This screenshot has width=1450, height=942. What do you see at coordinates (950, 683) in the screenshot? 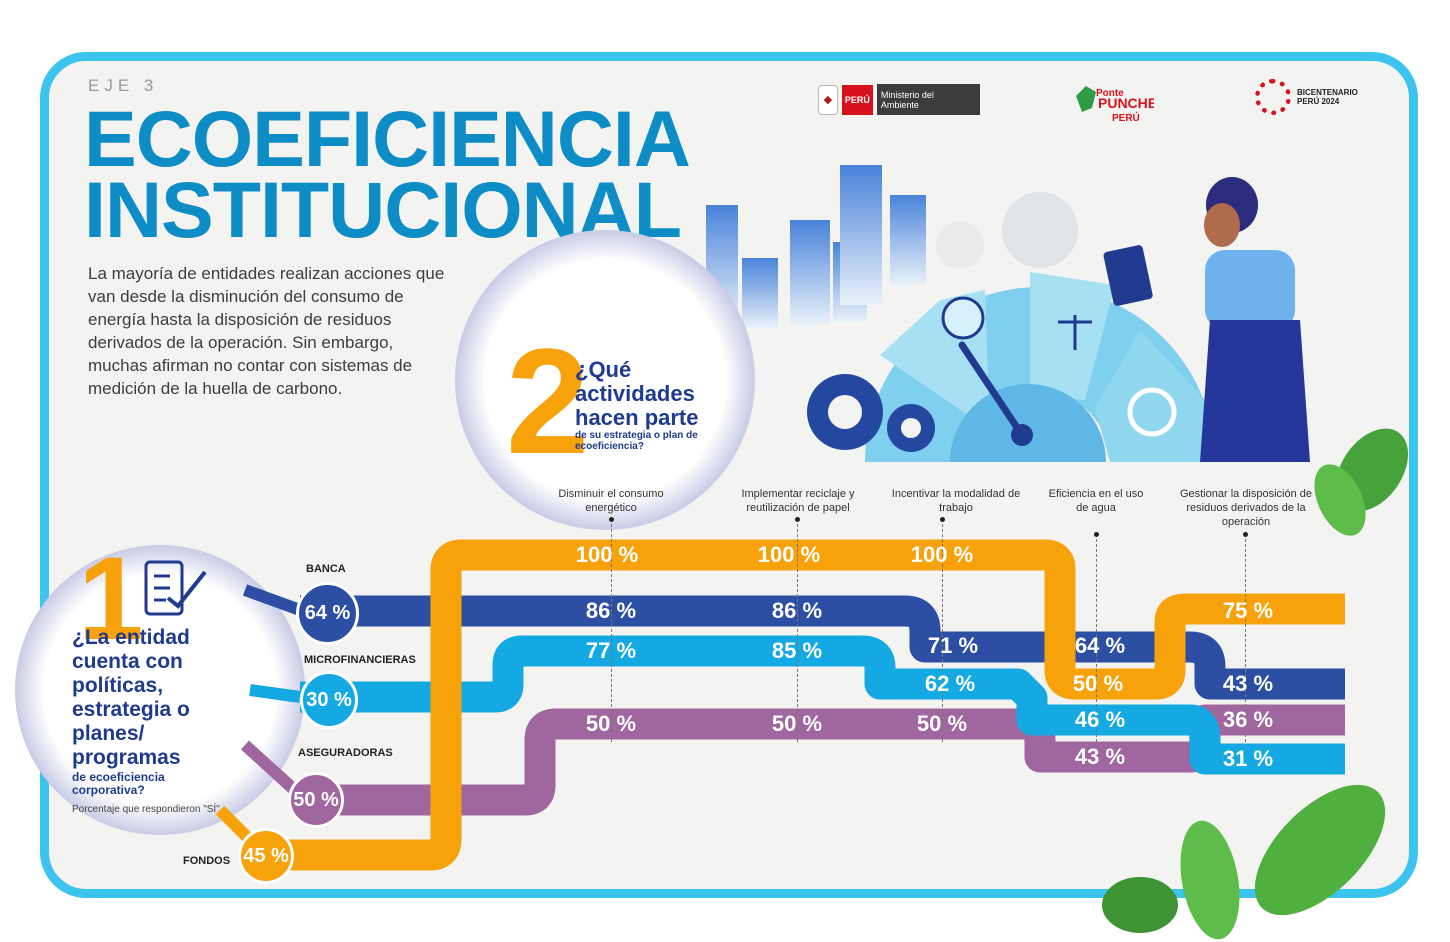
I see `value-label-microfinancieras: 62 %` at bounding box center [950, 683].